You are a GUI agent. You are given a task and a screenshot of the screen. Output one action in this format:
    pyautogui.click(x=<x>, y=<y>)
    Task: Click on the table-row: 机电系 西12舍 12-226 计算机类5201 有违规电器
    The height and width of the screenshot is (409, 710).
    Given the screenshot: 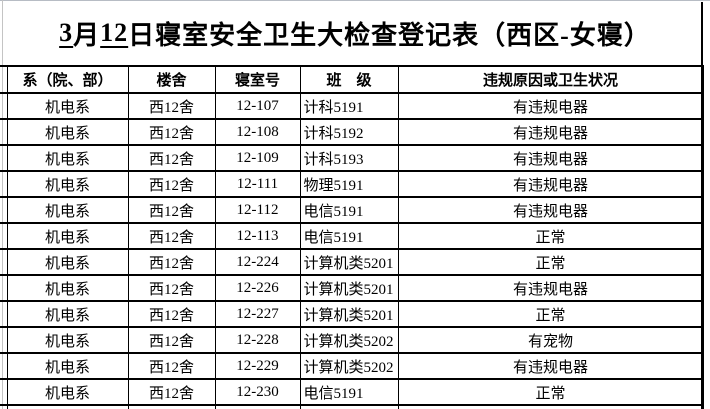 What is the action you would take?
    pyautogui.click(x=352, y=288)
    